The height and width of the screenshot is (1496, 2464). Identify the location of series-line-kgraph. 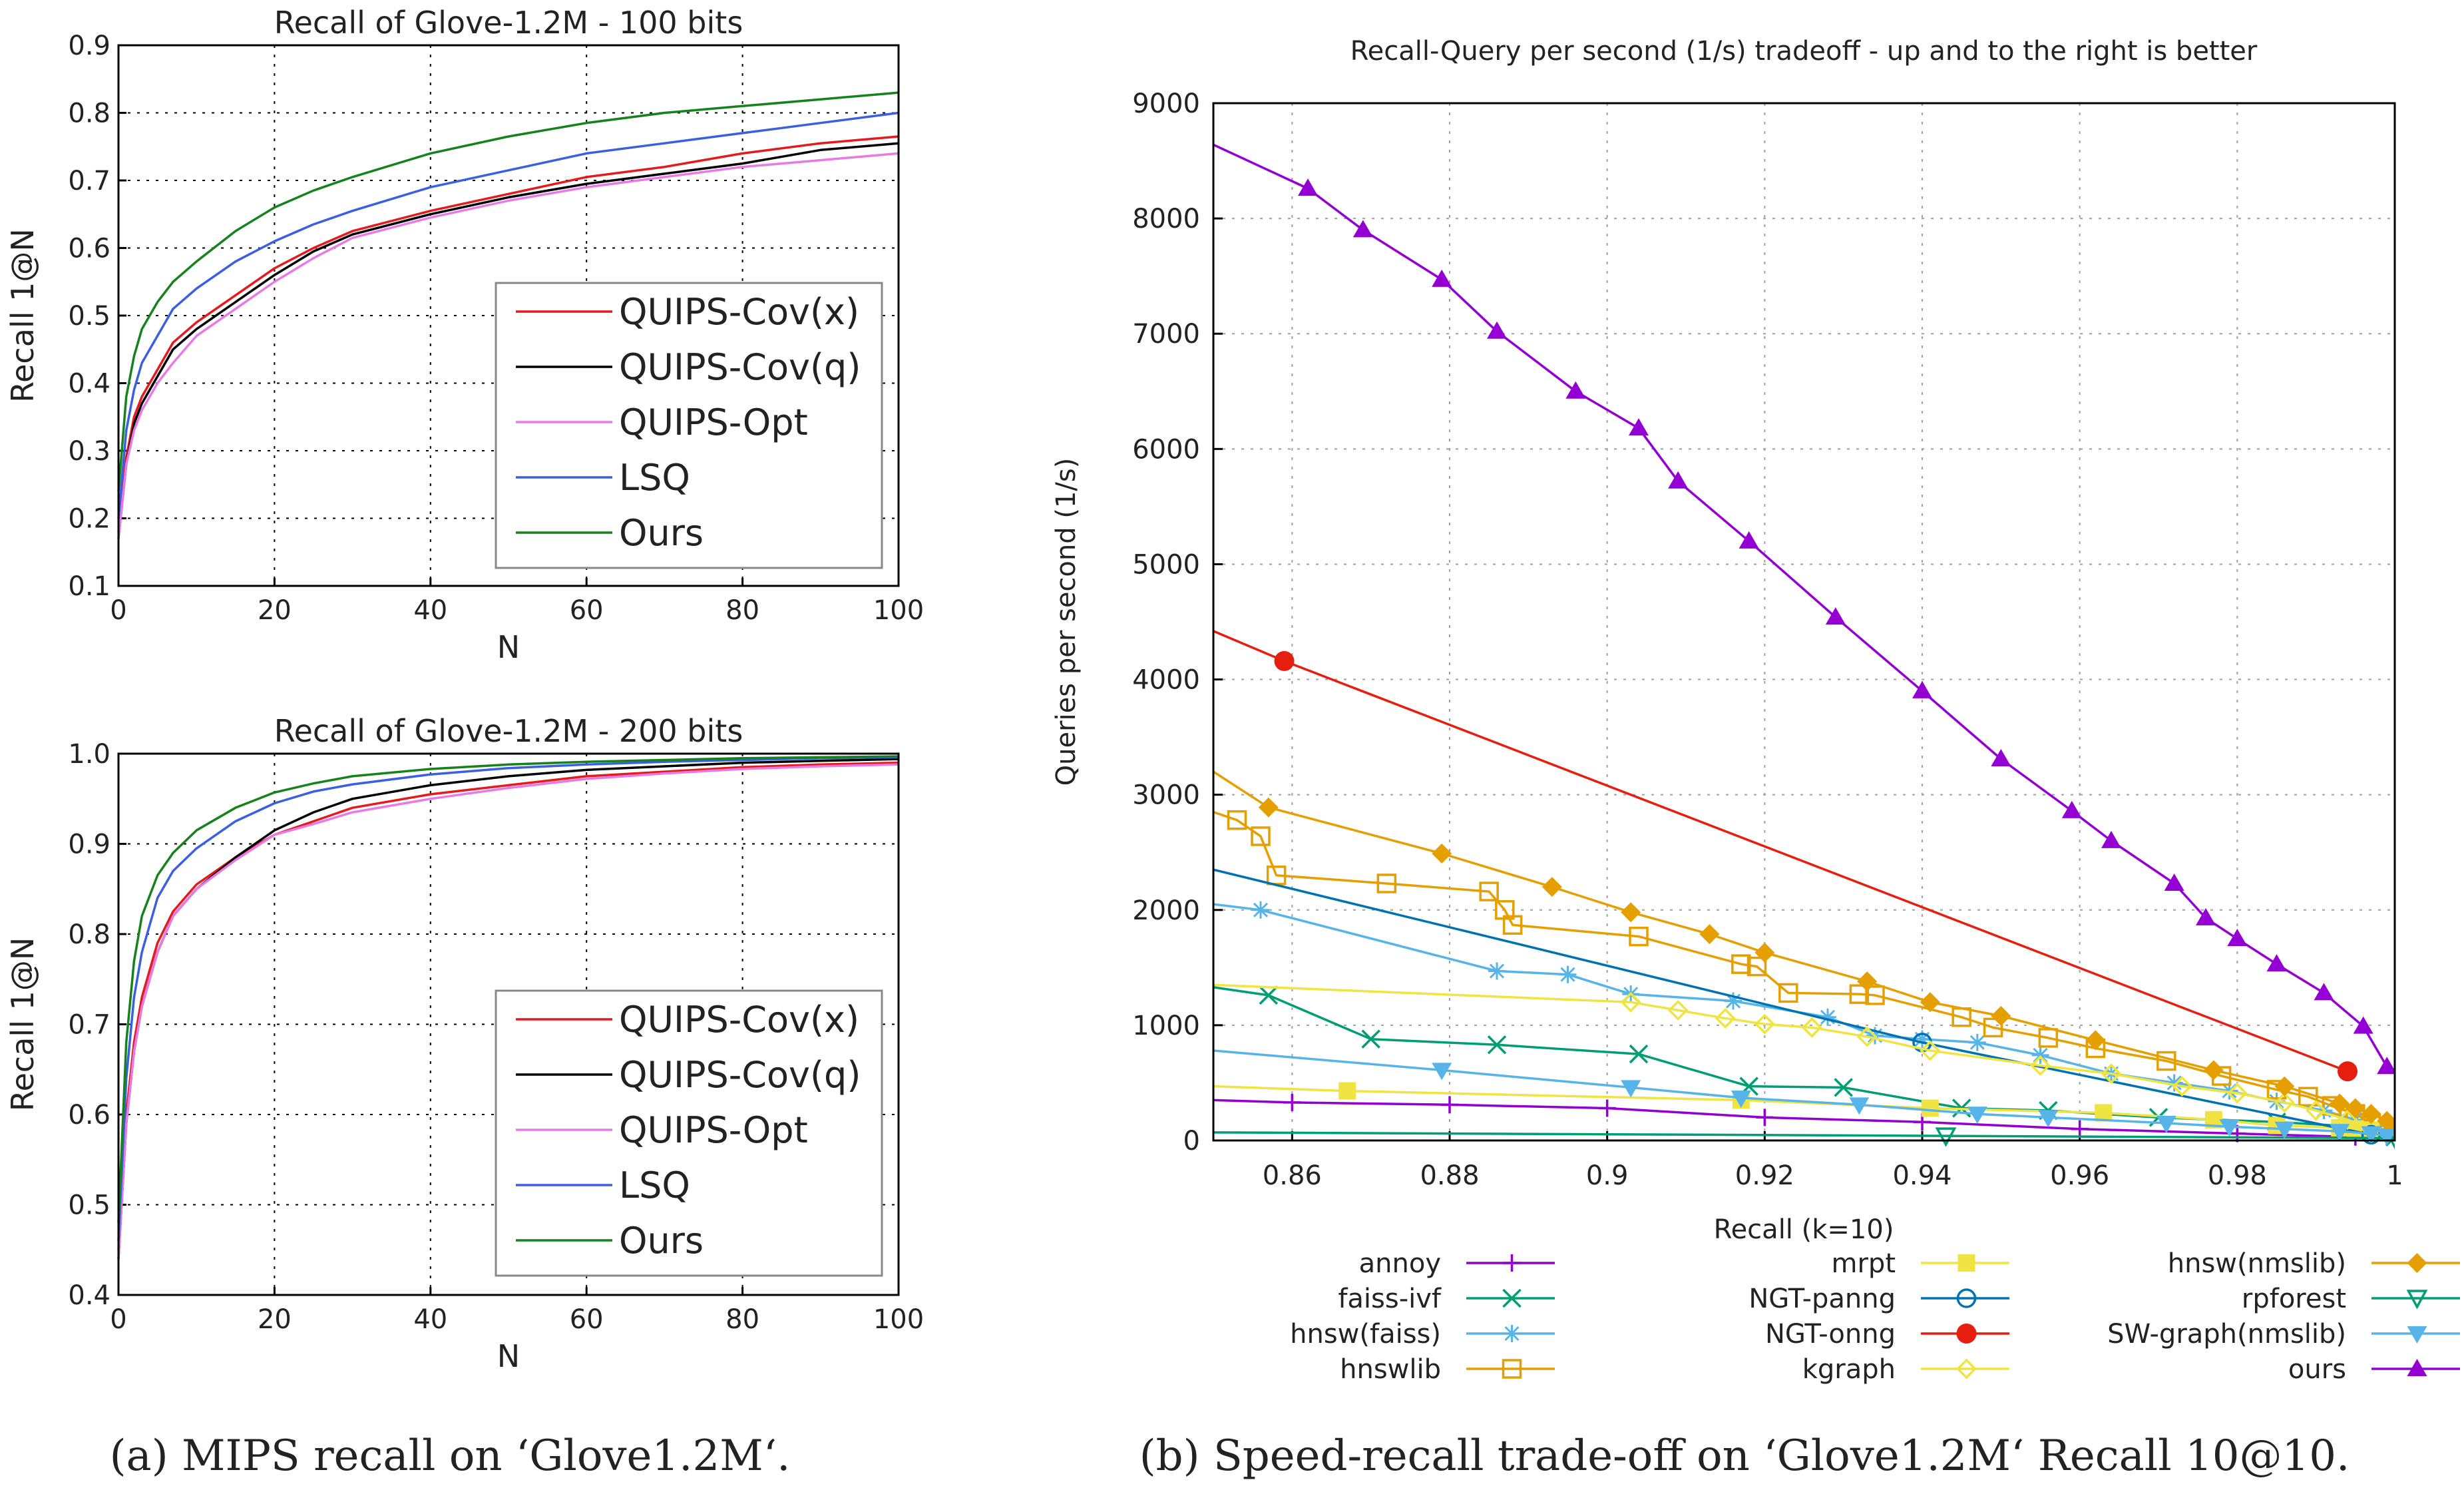
(1792, 1056).